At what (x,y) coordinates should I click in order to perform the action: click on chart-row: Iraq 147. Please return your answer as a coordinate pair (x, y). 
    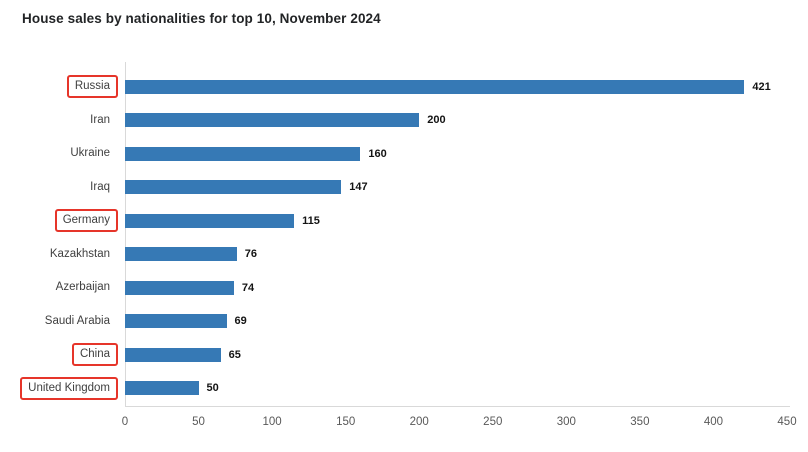
    Looking at the image, I should click on (404, 188).